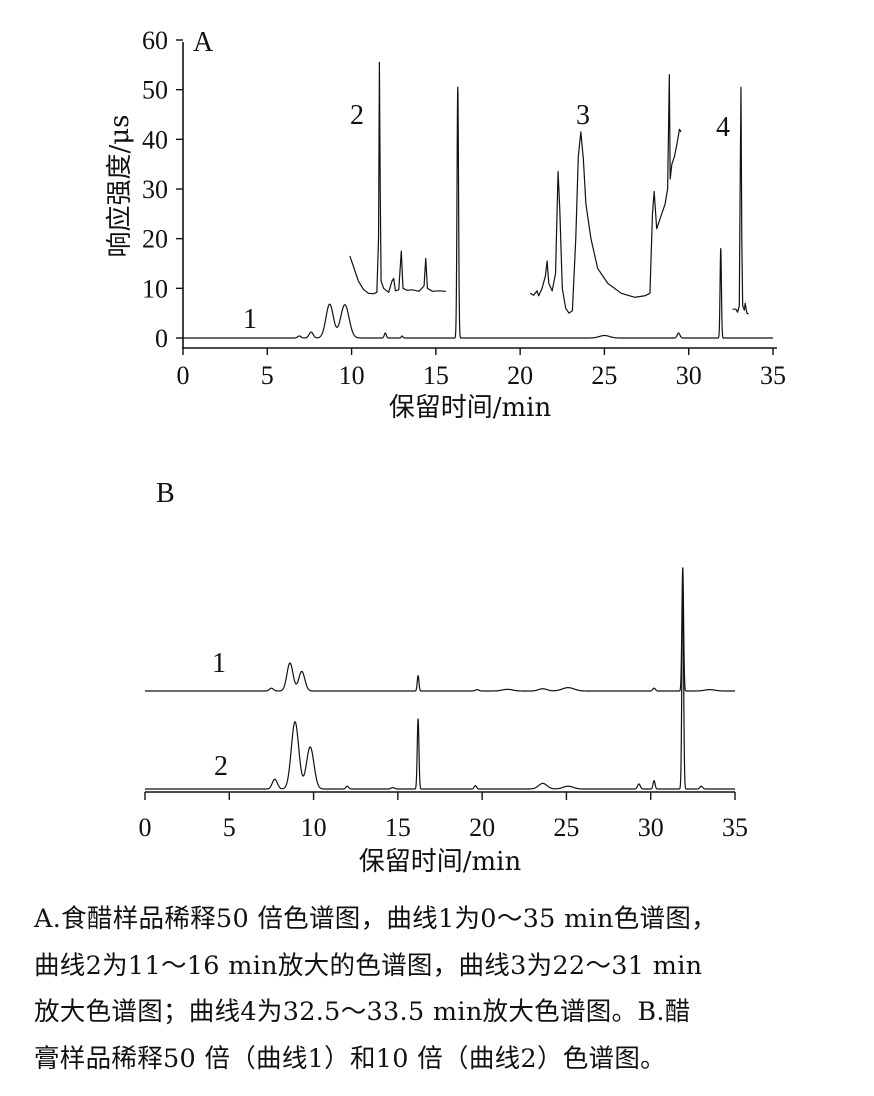 This screenshot has width=874, height=1096. What do you see at coordinates (723, 127) in the screenshot?
I see `curve-label-a-4: 4` at bounding box center [723, 127].